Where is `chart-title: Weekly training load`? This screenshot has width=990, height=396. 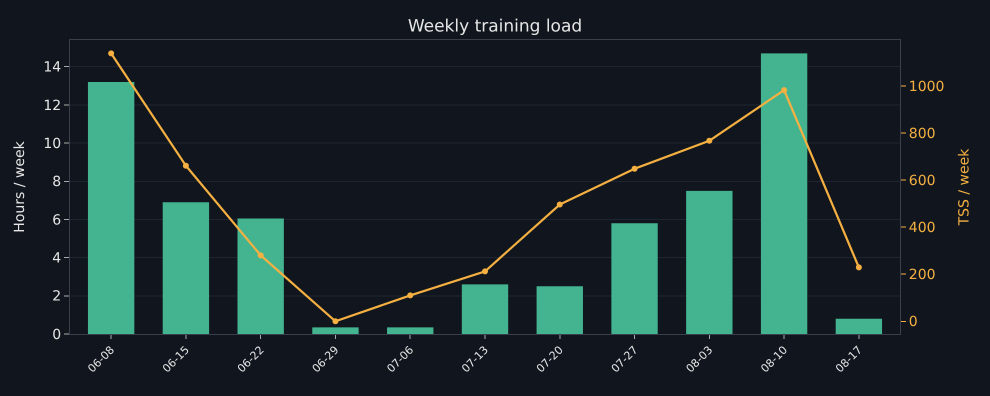 chart-title: Weekly training load is located at coordinates (495, 26).